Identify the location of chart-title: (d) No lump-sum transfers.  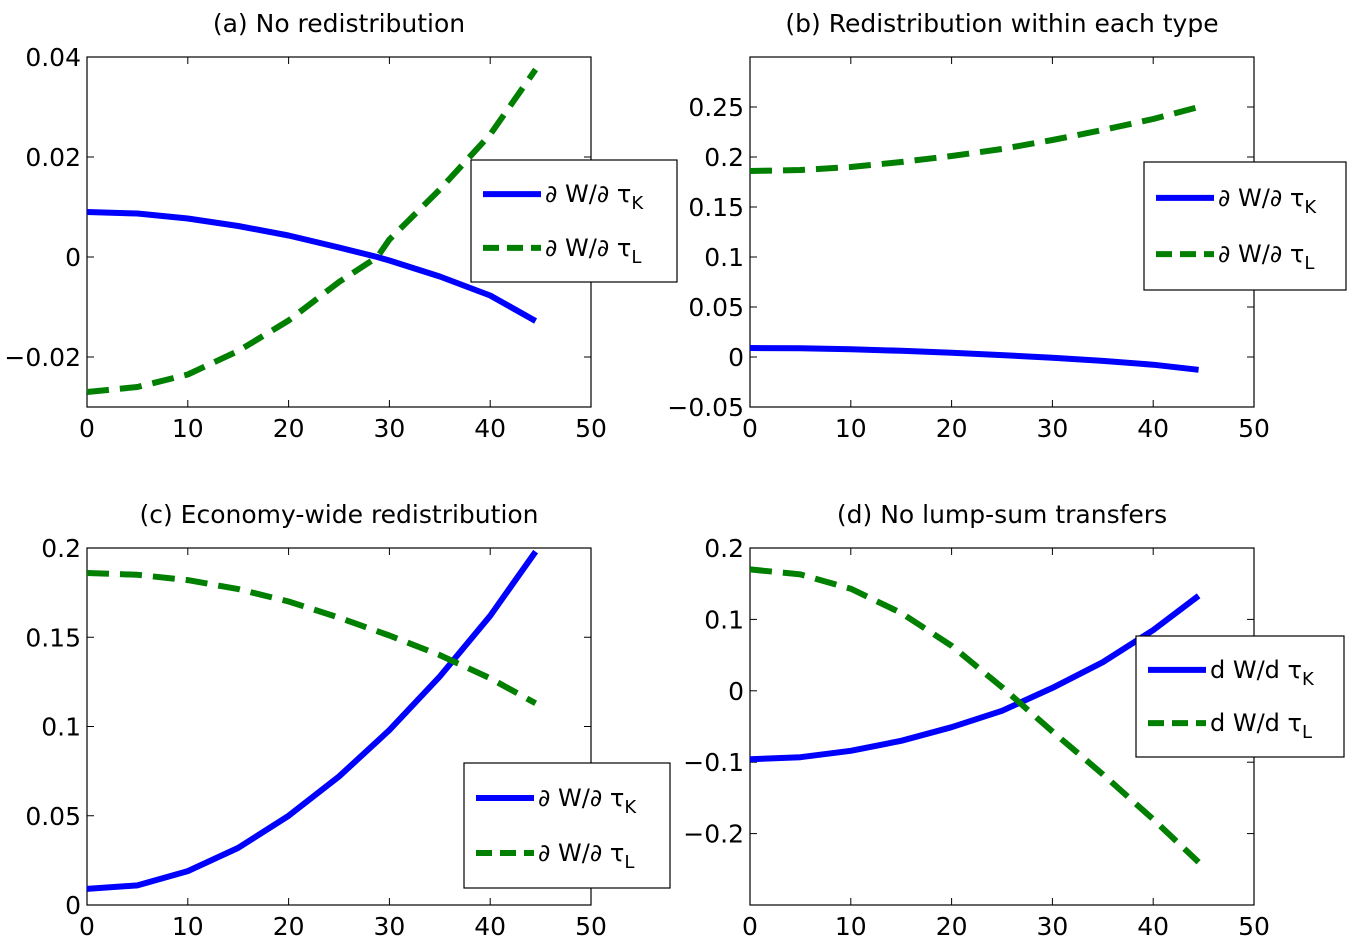
(1002, 514).